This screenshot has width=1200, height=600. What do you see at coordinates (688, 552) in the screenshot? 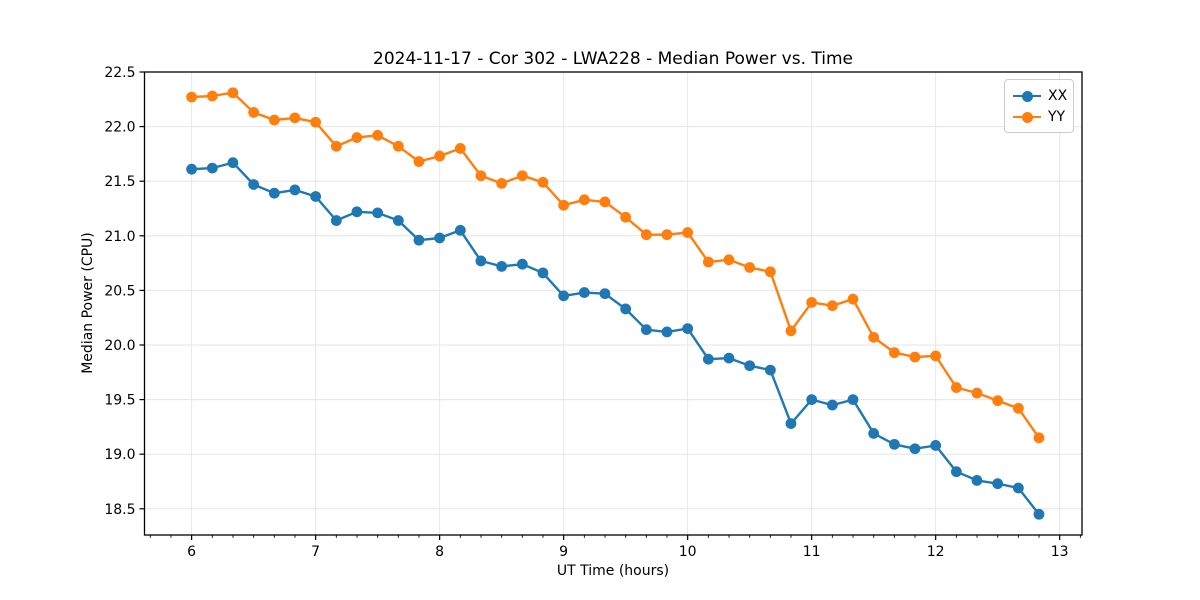
I see `x-tick-label: 10` at bounding box center [688, 552].